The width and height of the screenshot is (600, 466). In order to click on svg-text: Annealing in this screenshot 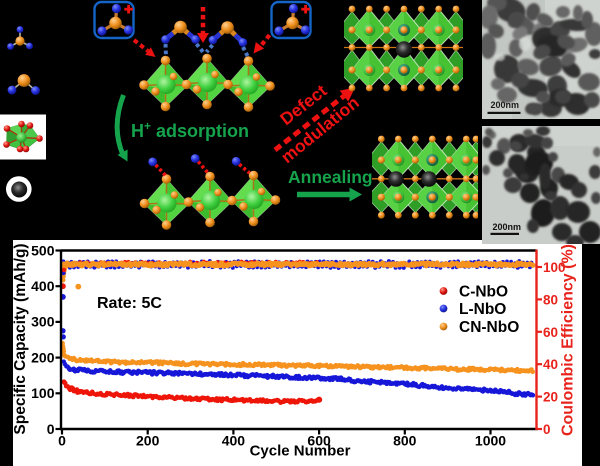, I will do `click(330, 177)`.